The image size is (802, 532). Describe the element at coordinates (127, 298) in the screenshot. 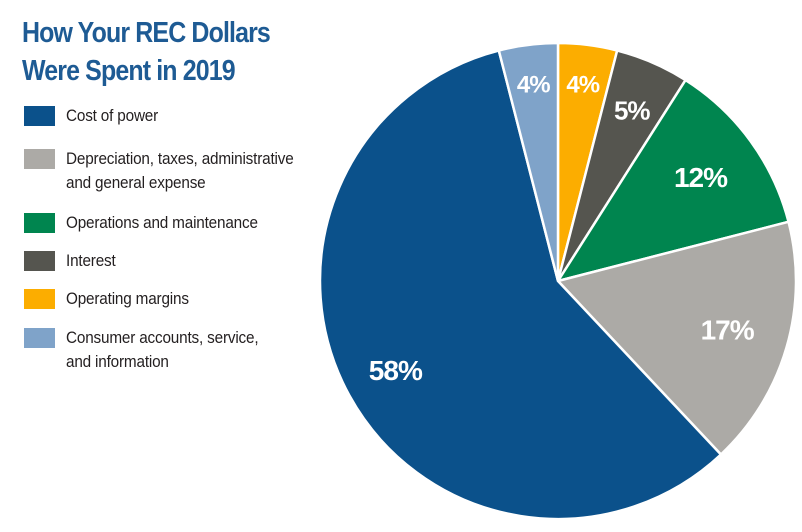

I see `legend-label-operating-margins: Operating margins` at that location.